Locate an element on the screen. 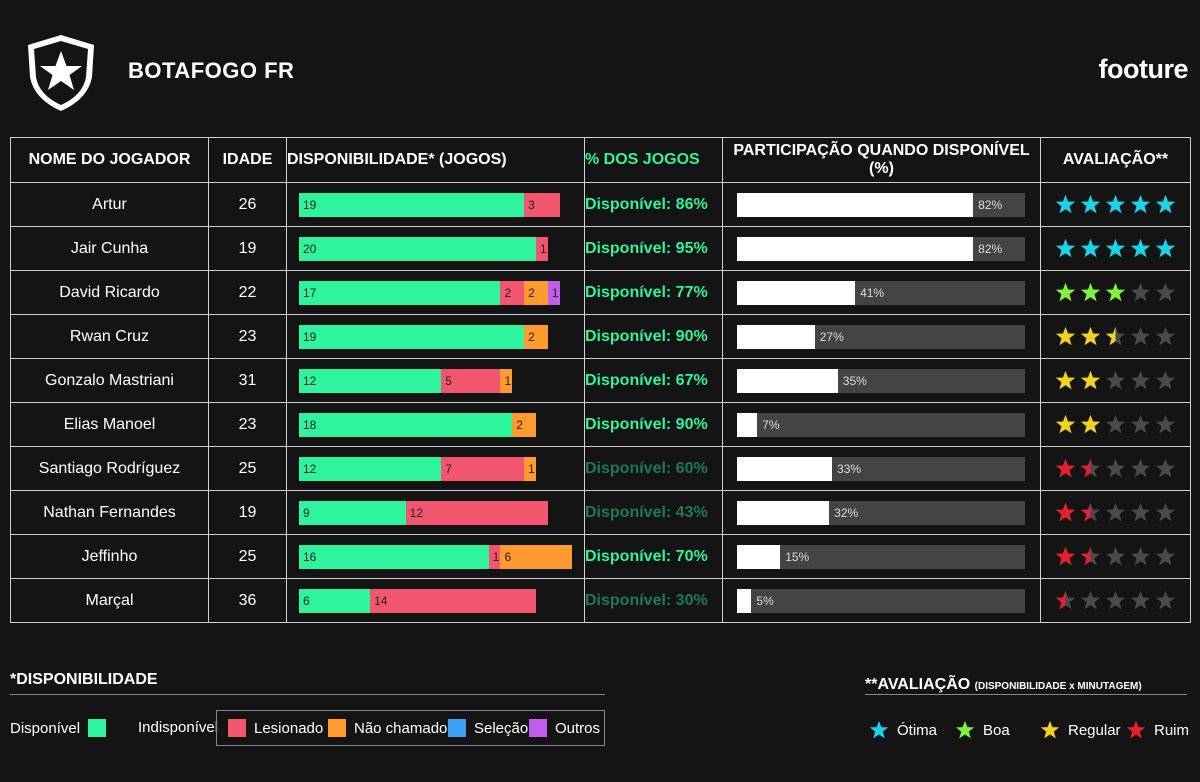  availability-pct: Disponível: 77% is located at coordinates (653, 292).